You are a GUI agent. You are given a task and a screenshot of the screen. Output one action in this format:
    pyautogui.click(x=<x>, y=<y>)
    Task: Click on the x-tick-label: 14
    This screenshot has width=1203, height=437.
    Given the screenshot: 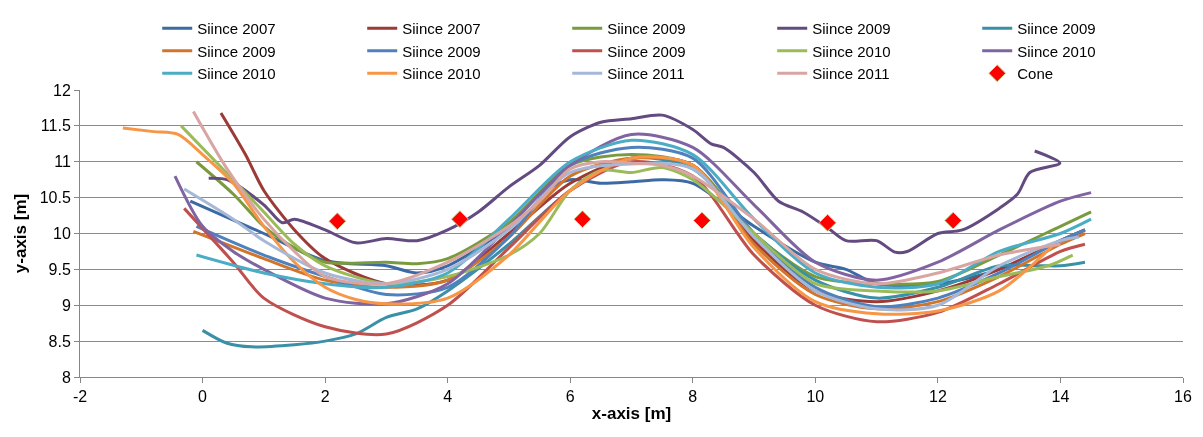 What is the action you would take?
    pyautogui.click(x=1060, y=397)
    